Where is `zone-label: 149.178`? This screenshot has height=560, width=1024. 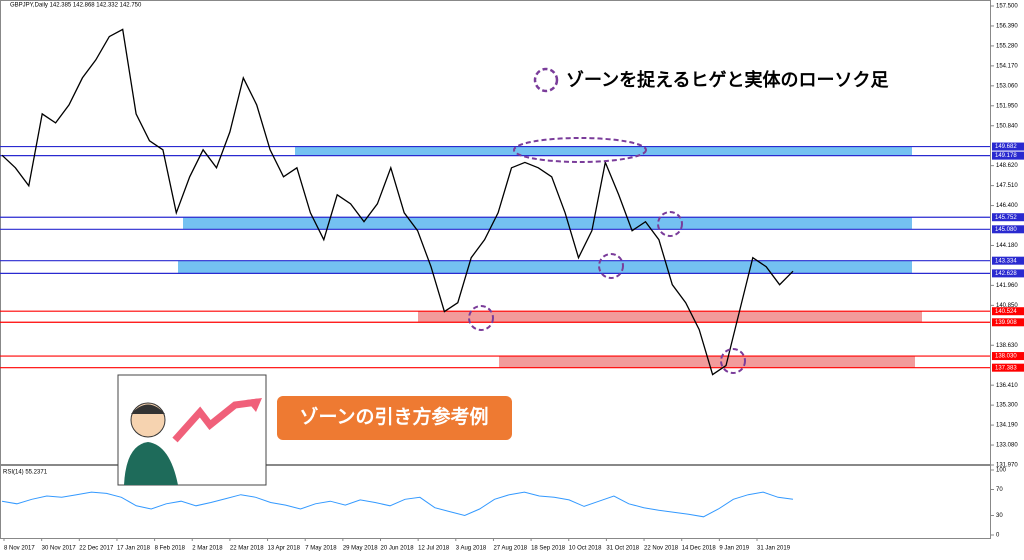 zone-label: 149.178 is located at coordinates (1006, 156).